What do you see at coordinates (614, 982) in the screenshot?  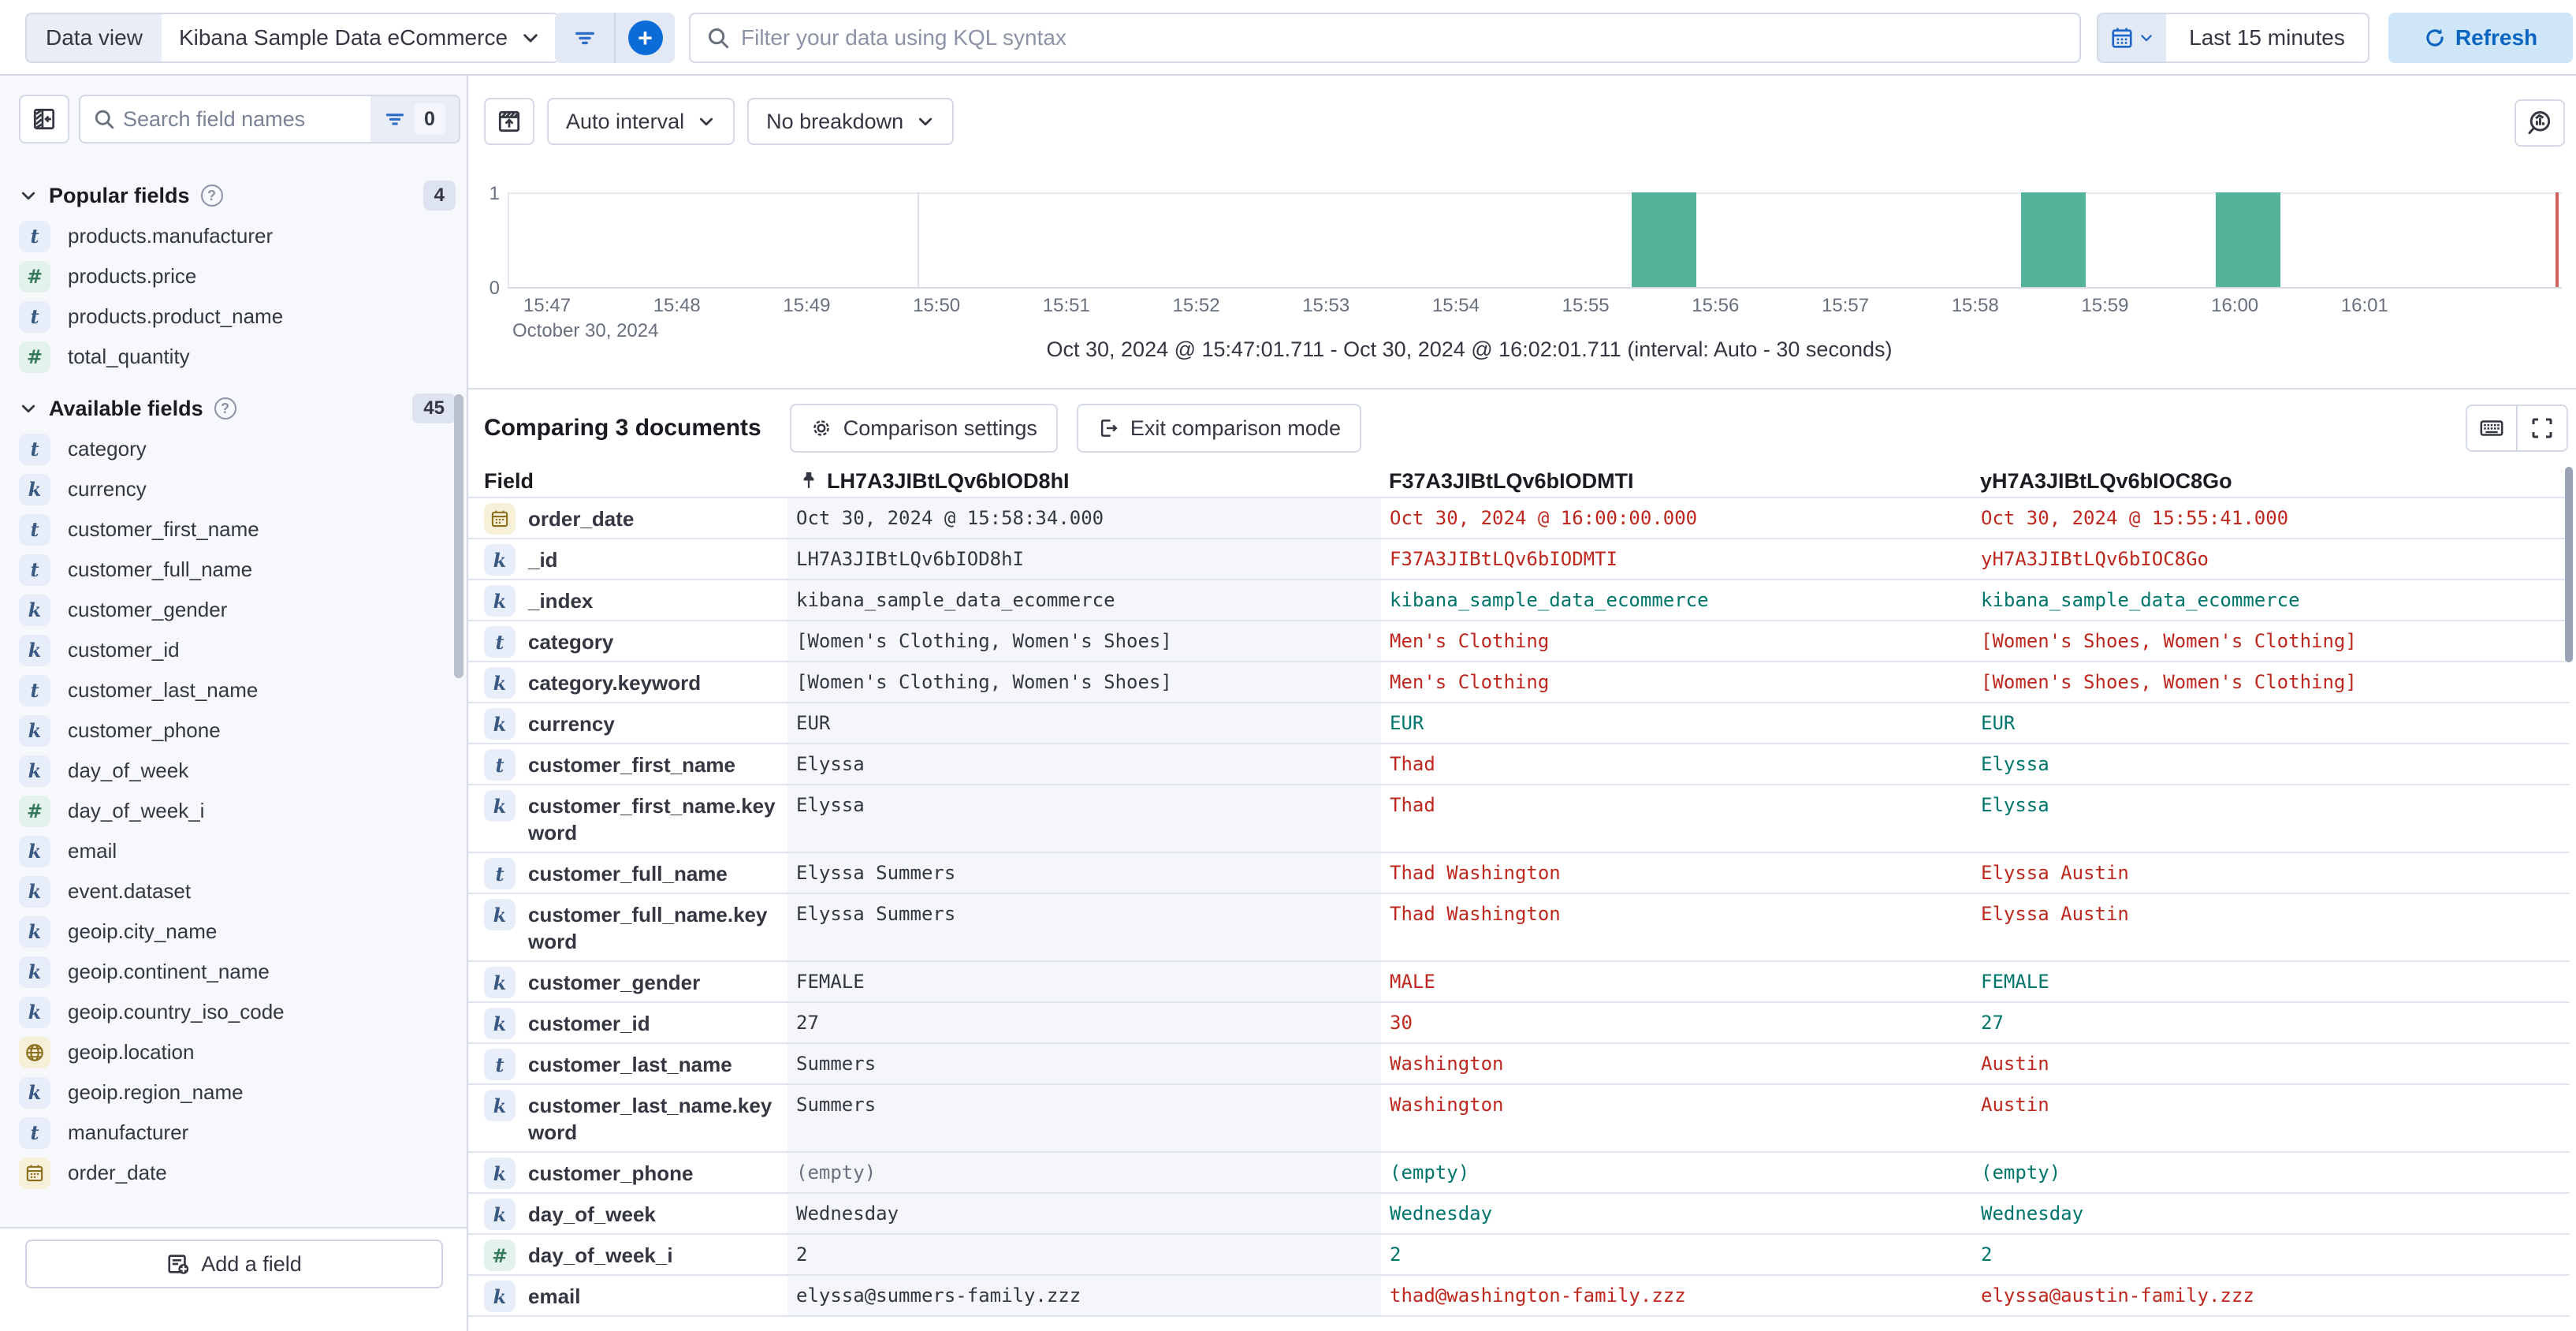 I see `field-name: customer_gender` at bounding box center [614, 982].